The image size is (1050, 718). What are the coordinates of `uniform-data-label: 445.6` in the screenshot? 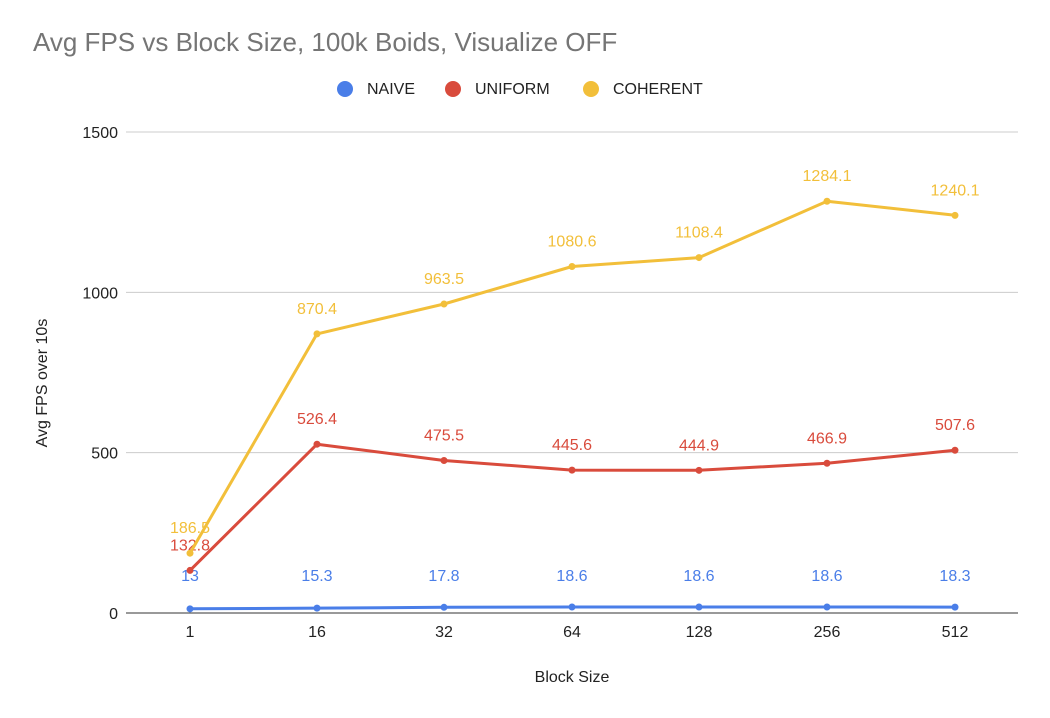 It's located at (572, 445).